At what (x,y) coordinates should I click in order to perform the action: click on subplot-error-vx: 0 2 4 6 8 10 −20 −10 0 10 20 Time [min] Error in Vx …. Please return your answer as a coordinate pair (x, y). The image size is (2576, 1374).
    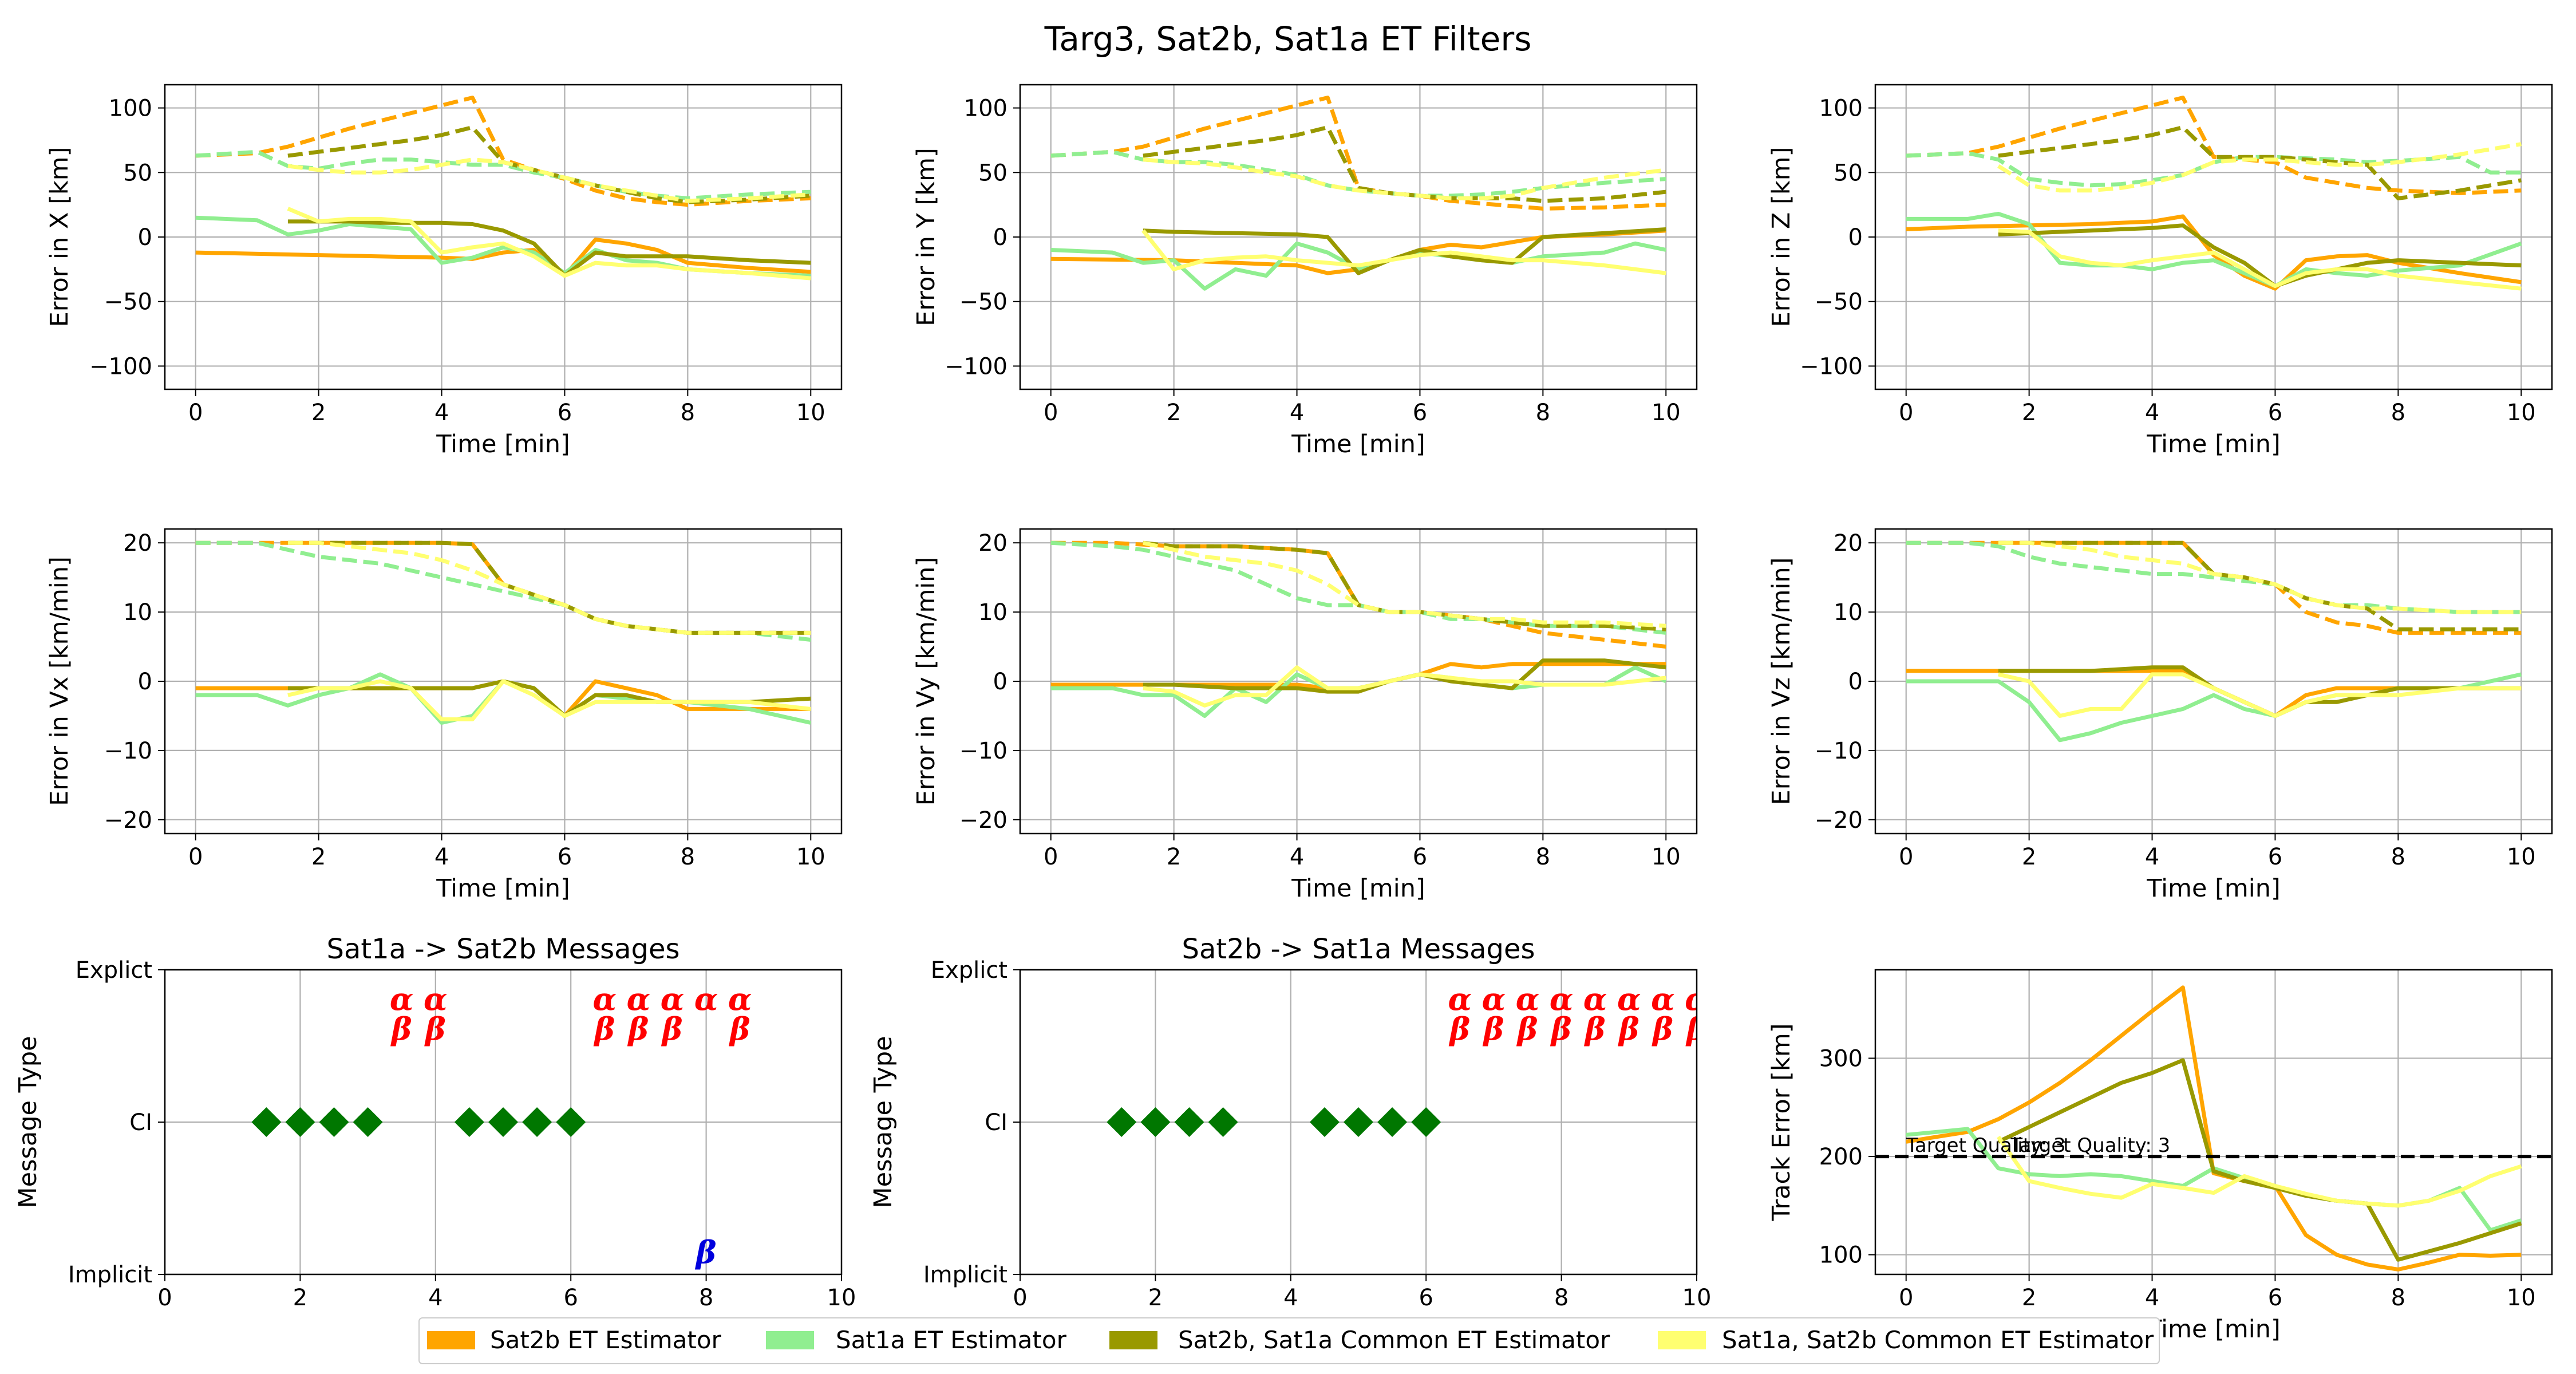
    Looking at the image, I should click on (444, 716).